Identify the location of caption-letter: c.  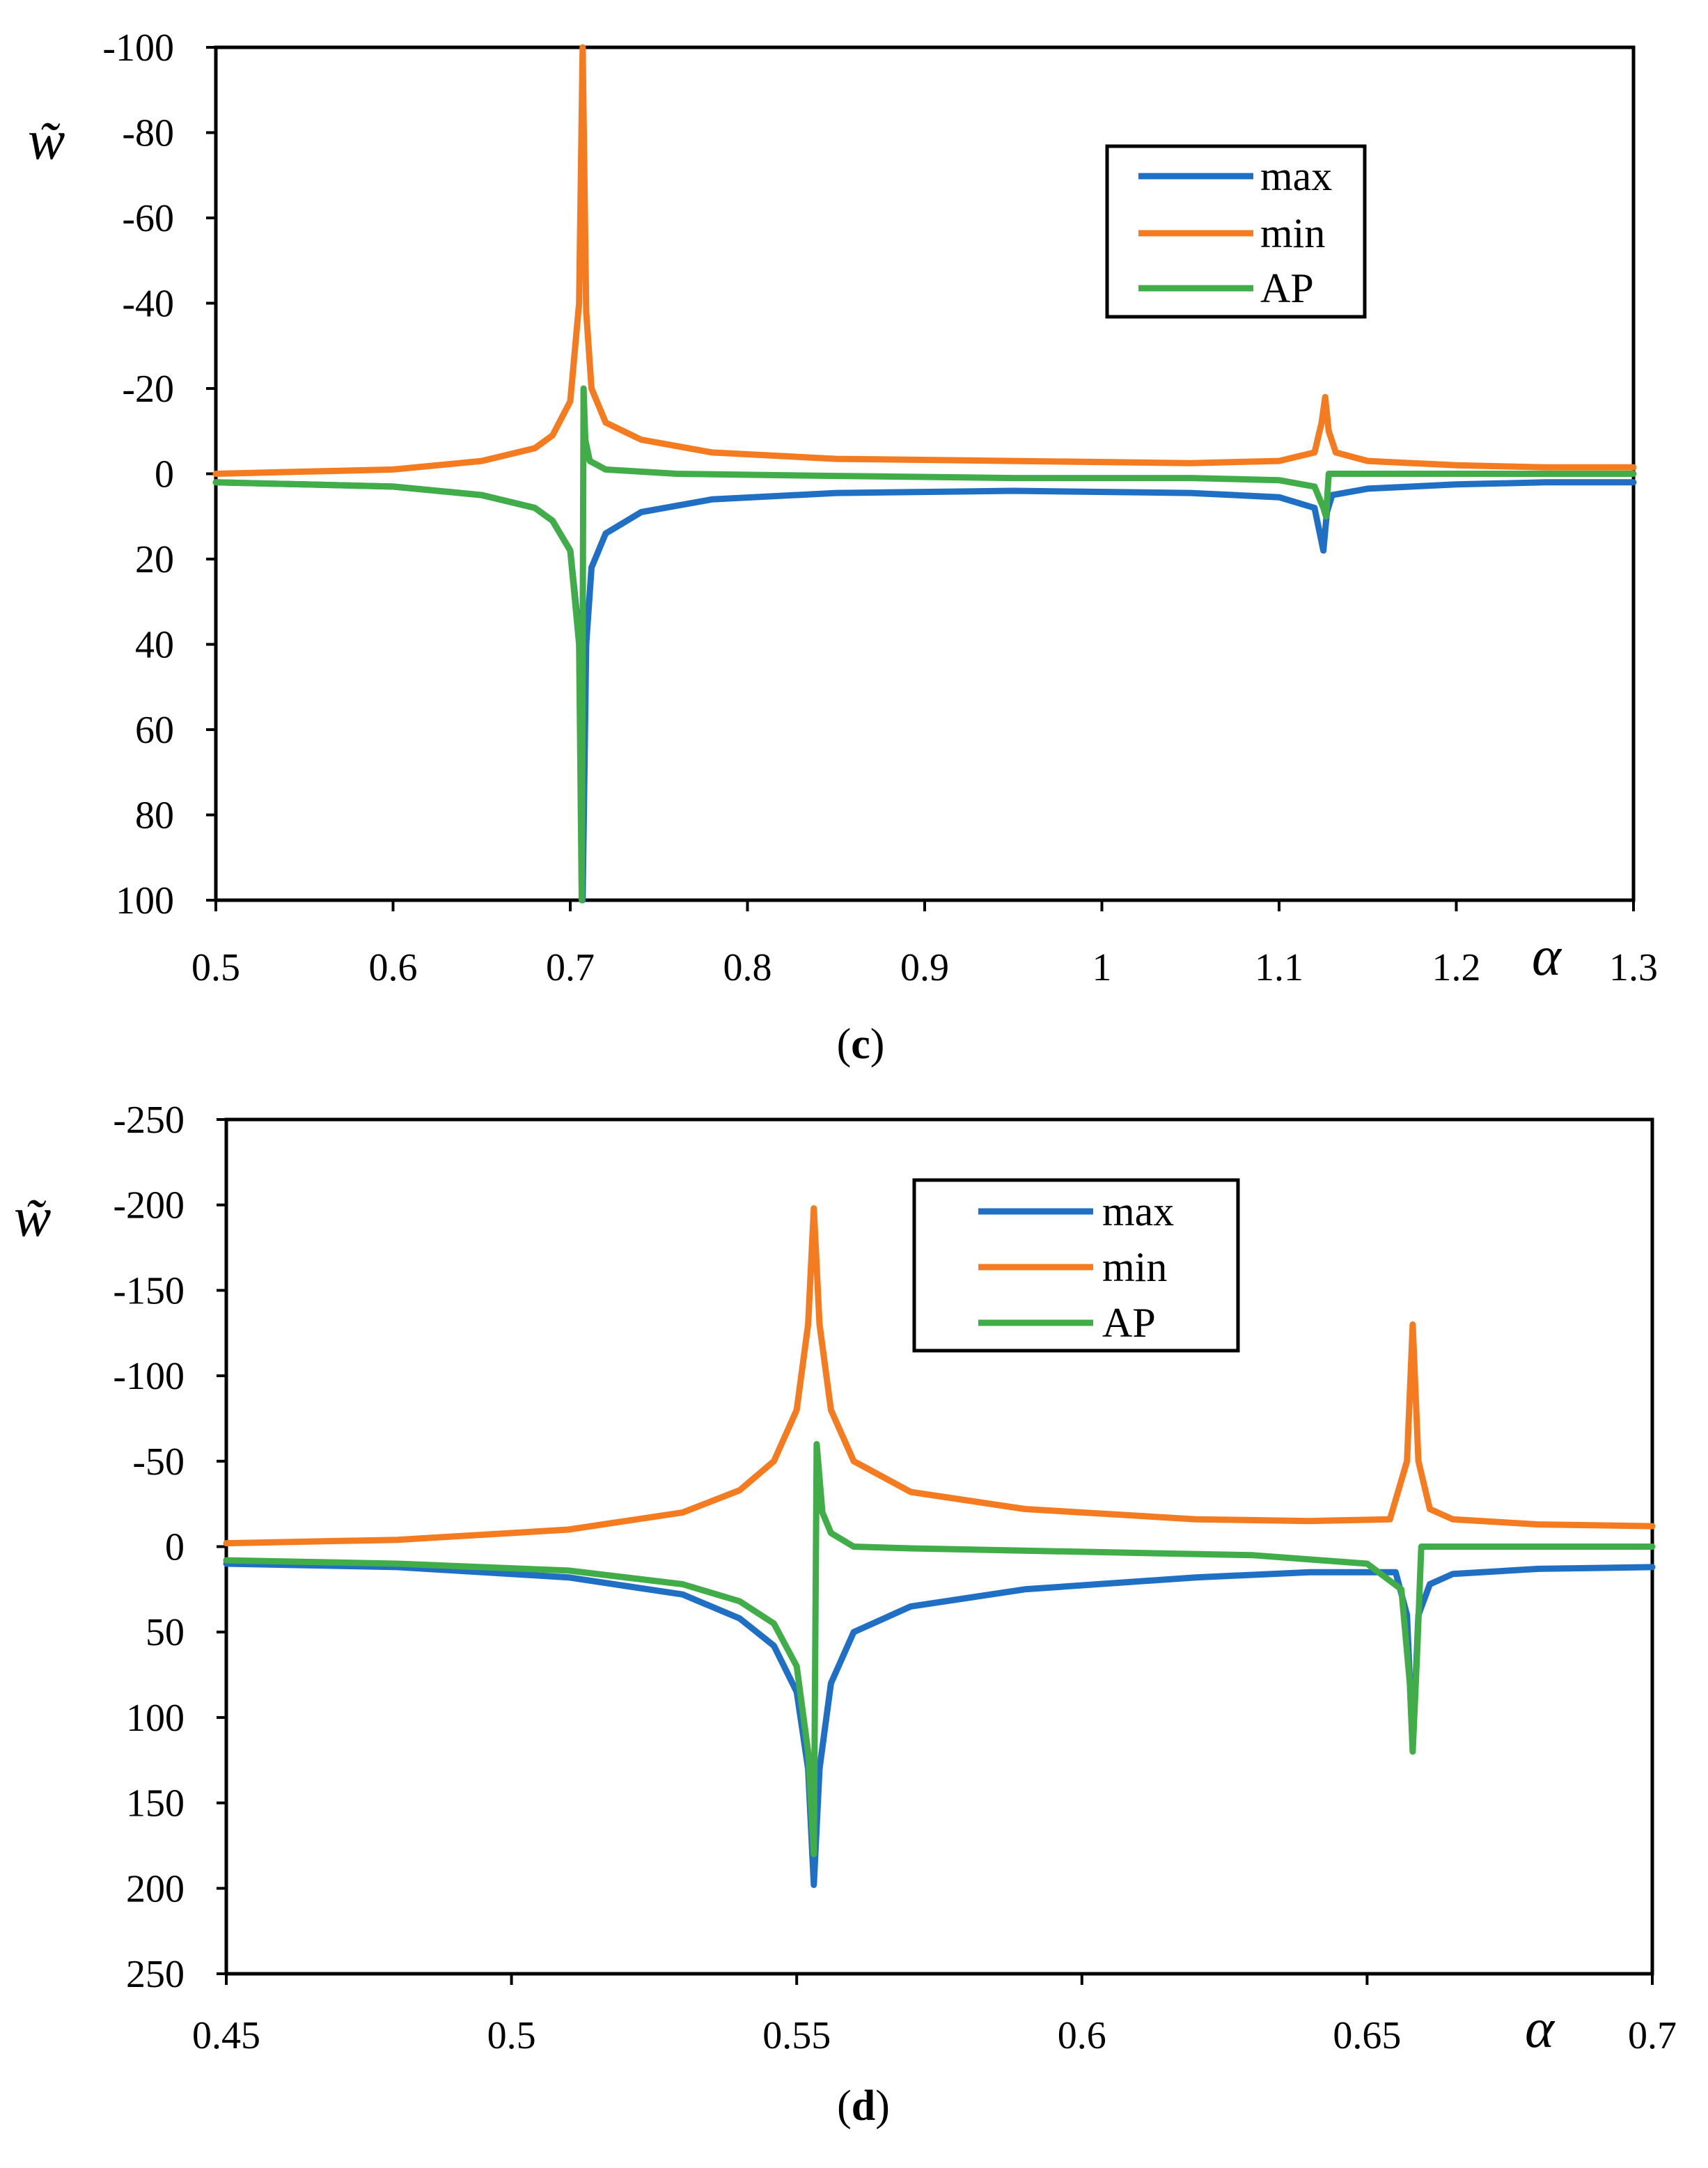
(861, 1044).